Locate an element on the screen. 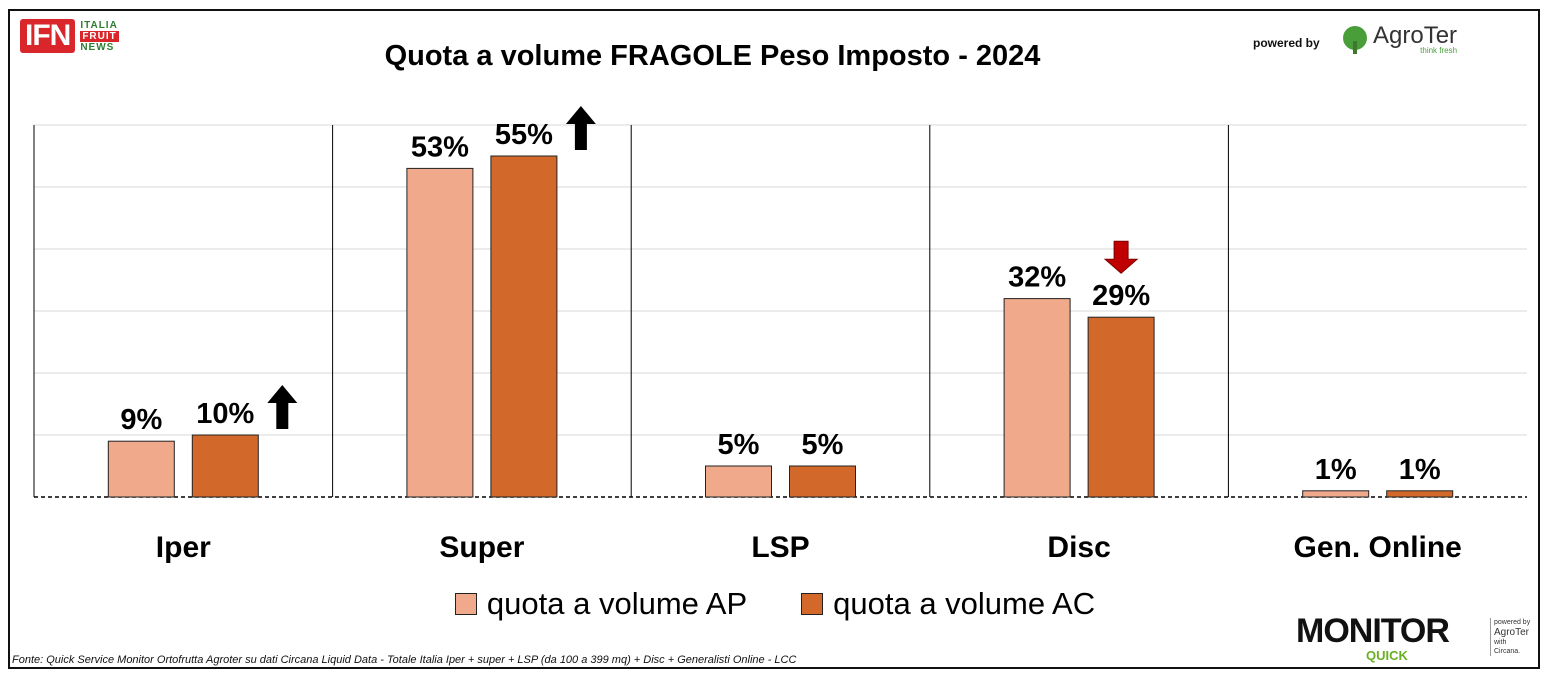 This screenshot has width=1550, height=676. ifn-logo: IFN ITALIA FRUIT NEWS is located at coordinates (69, 36).